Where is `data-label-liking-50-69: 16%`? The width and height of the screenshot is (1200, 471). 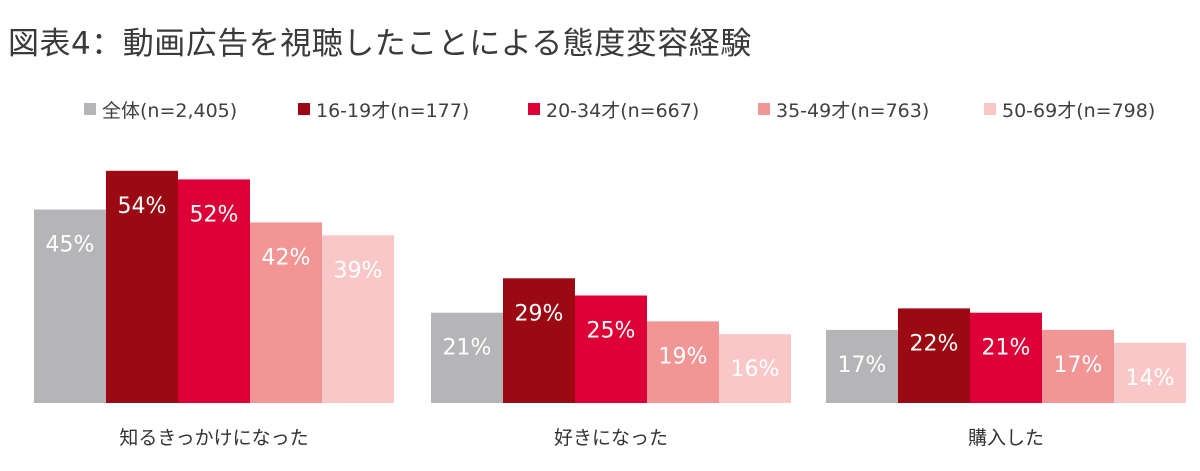 data-label-liking-50-69: 16% is located at coordinates (755, 369).